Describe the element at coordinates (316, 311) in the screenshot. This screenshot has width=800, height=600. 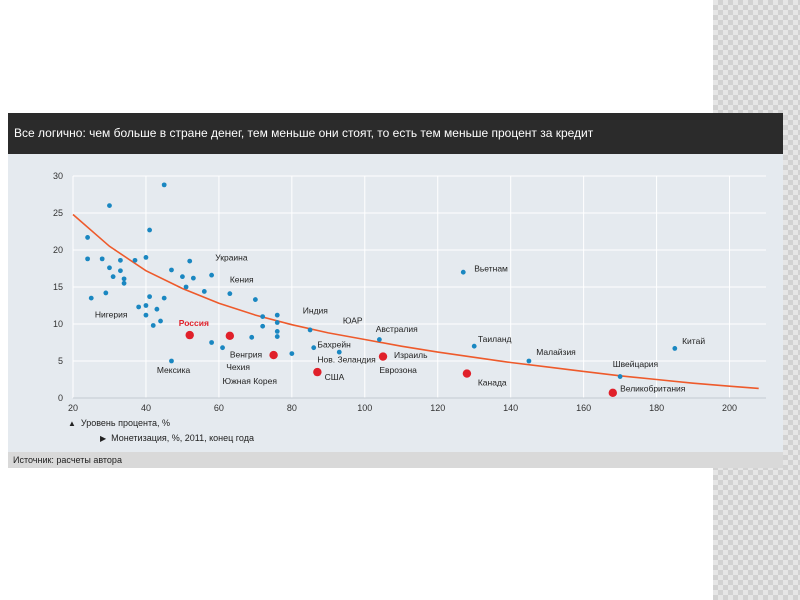
I see `country-label: Индия` at that location.